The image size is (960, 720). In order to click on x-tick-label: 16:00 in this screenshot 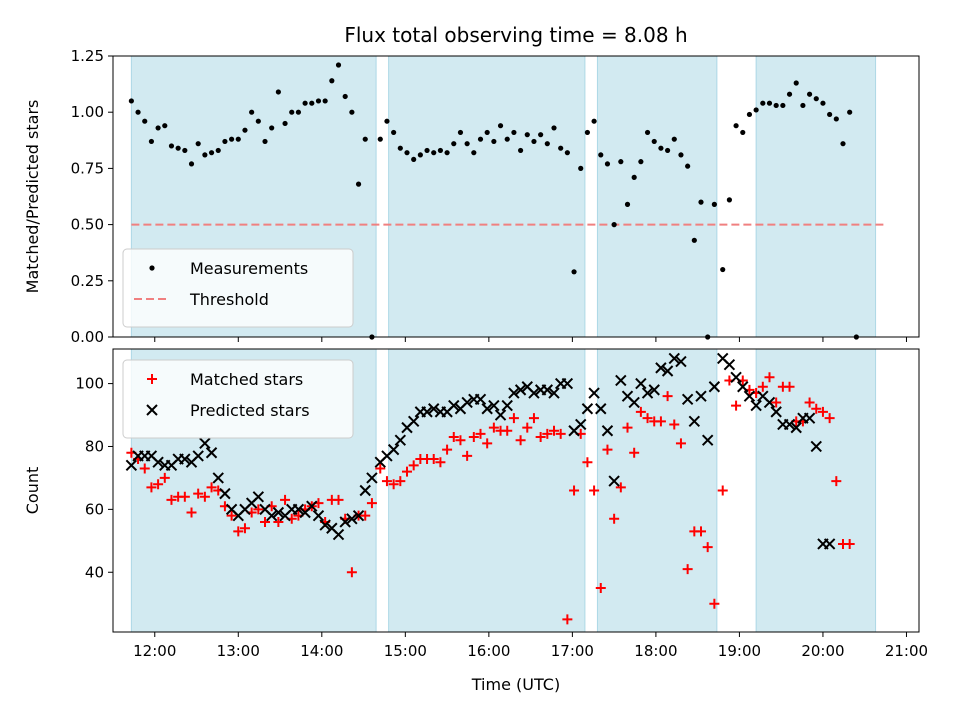, I will do `click(488, 651)`.